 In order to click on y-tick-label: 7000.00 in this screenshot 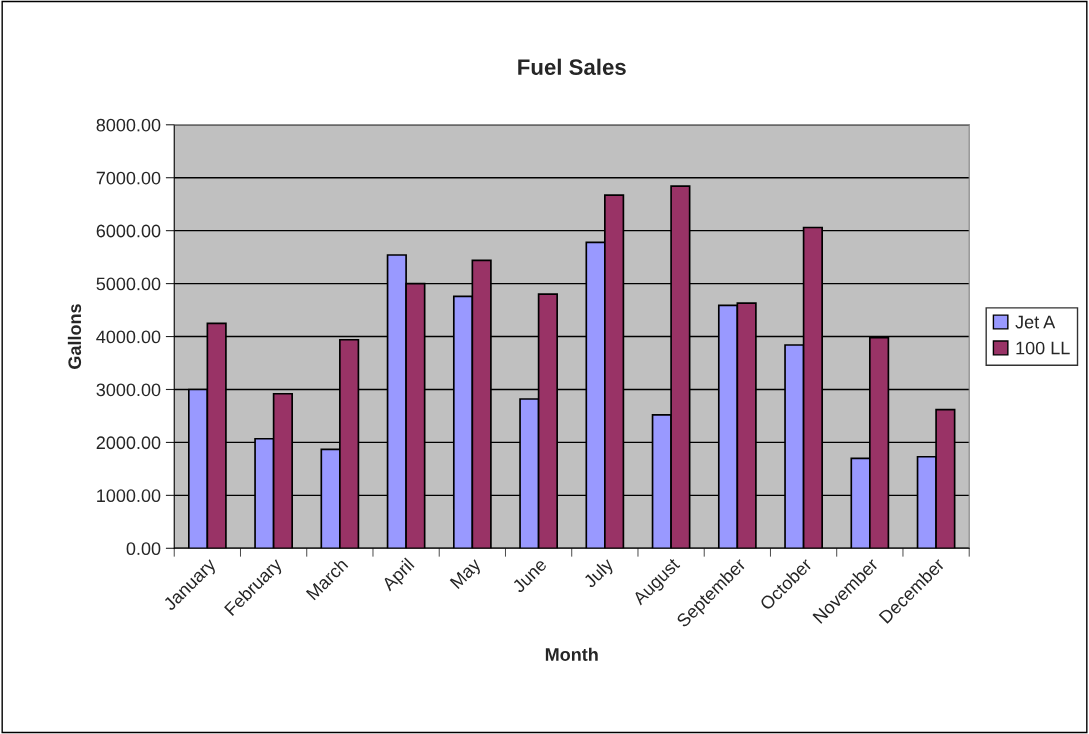, I will do `click(128, 178)`.